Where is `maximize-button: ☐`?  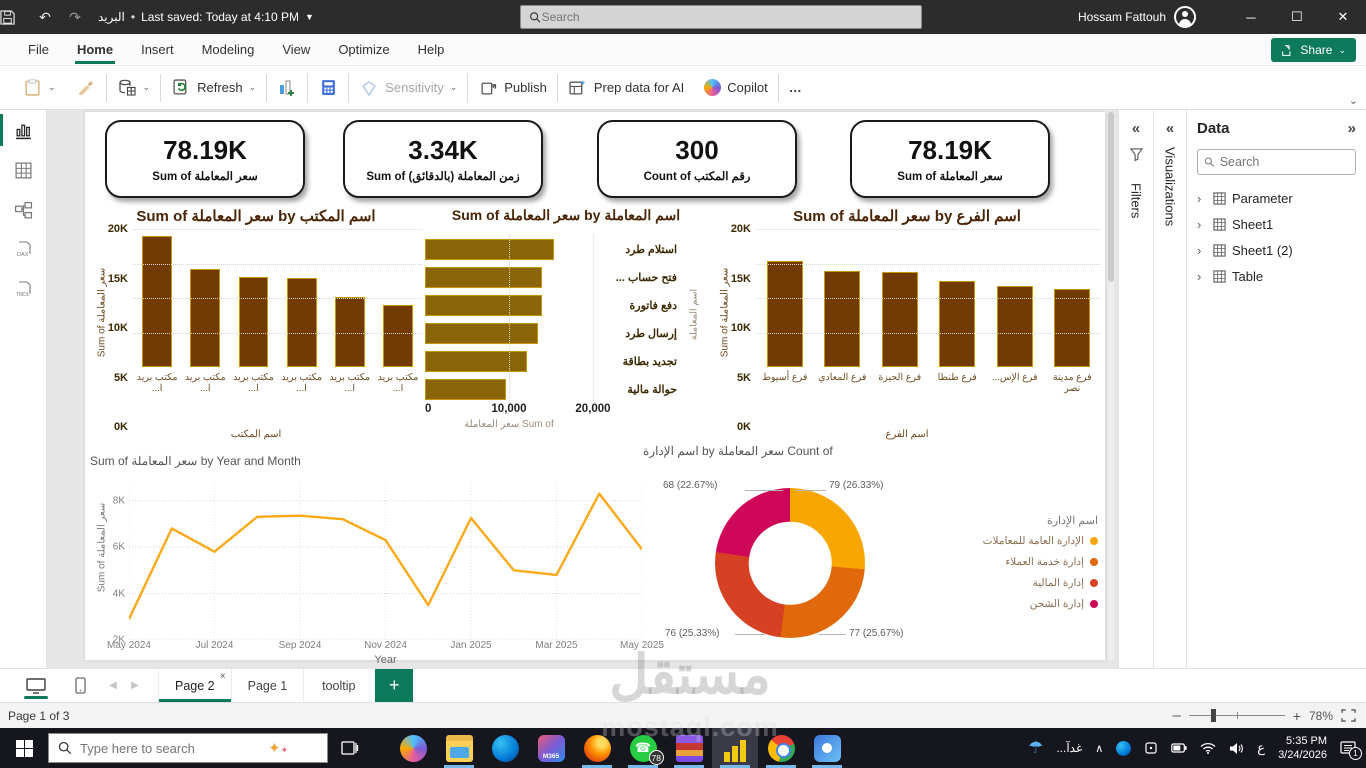 maximize-button: ☐ is located at coordinates (1297, 16).